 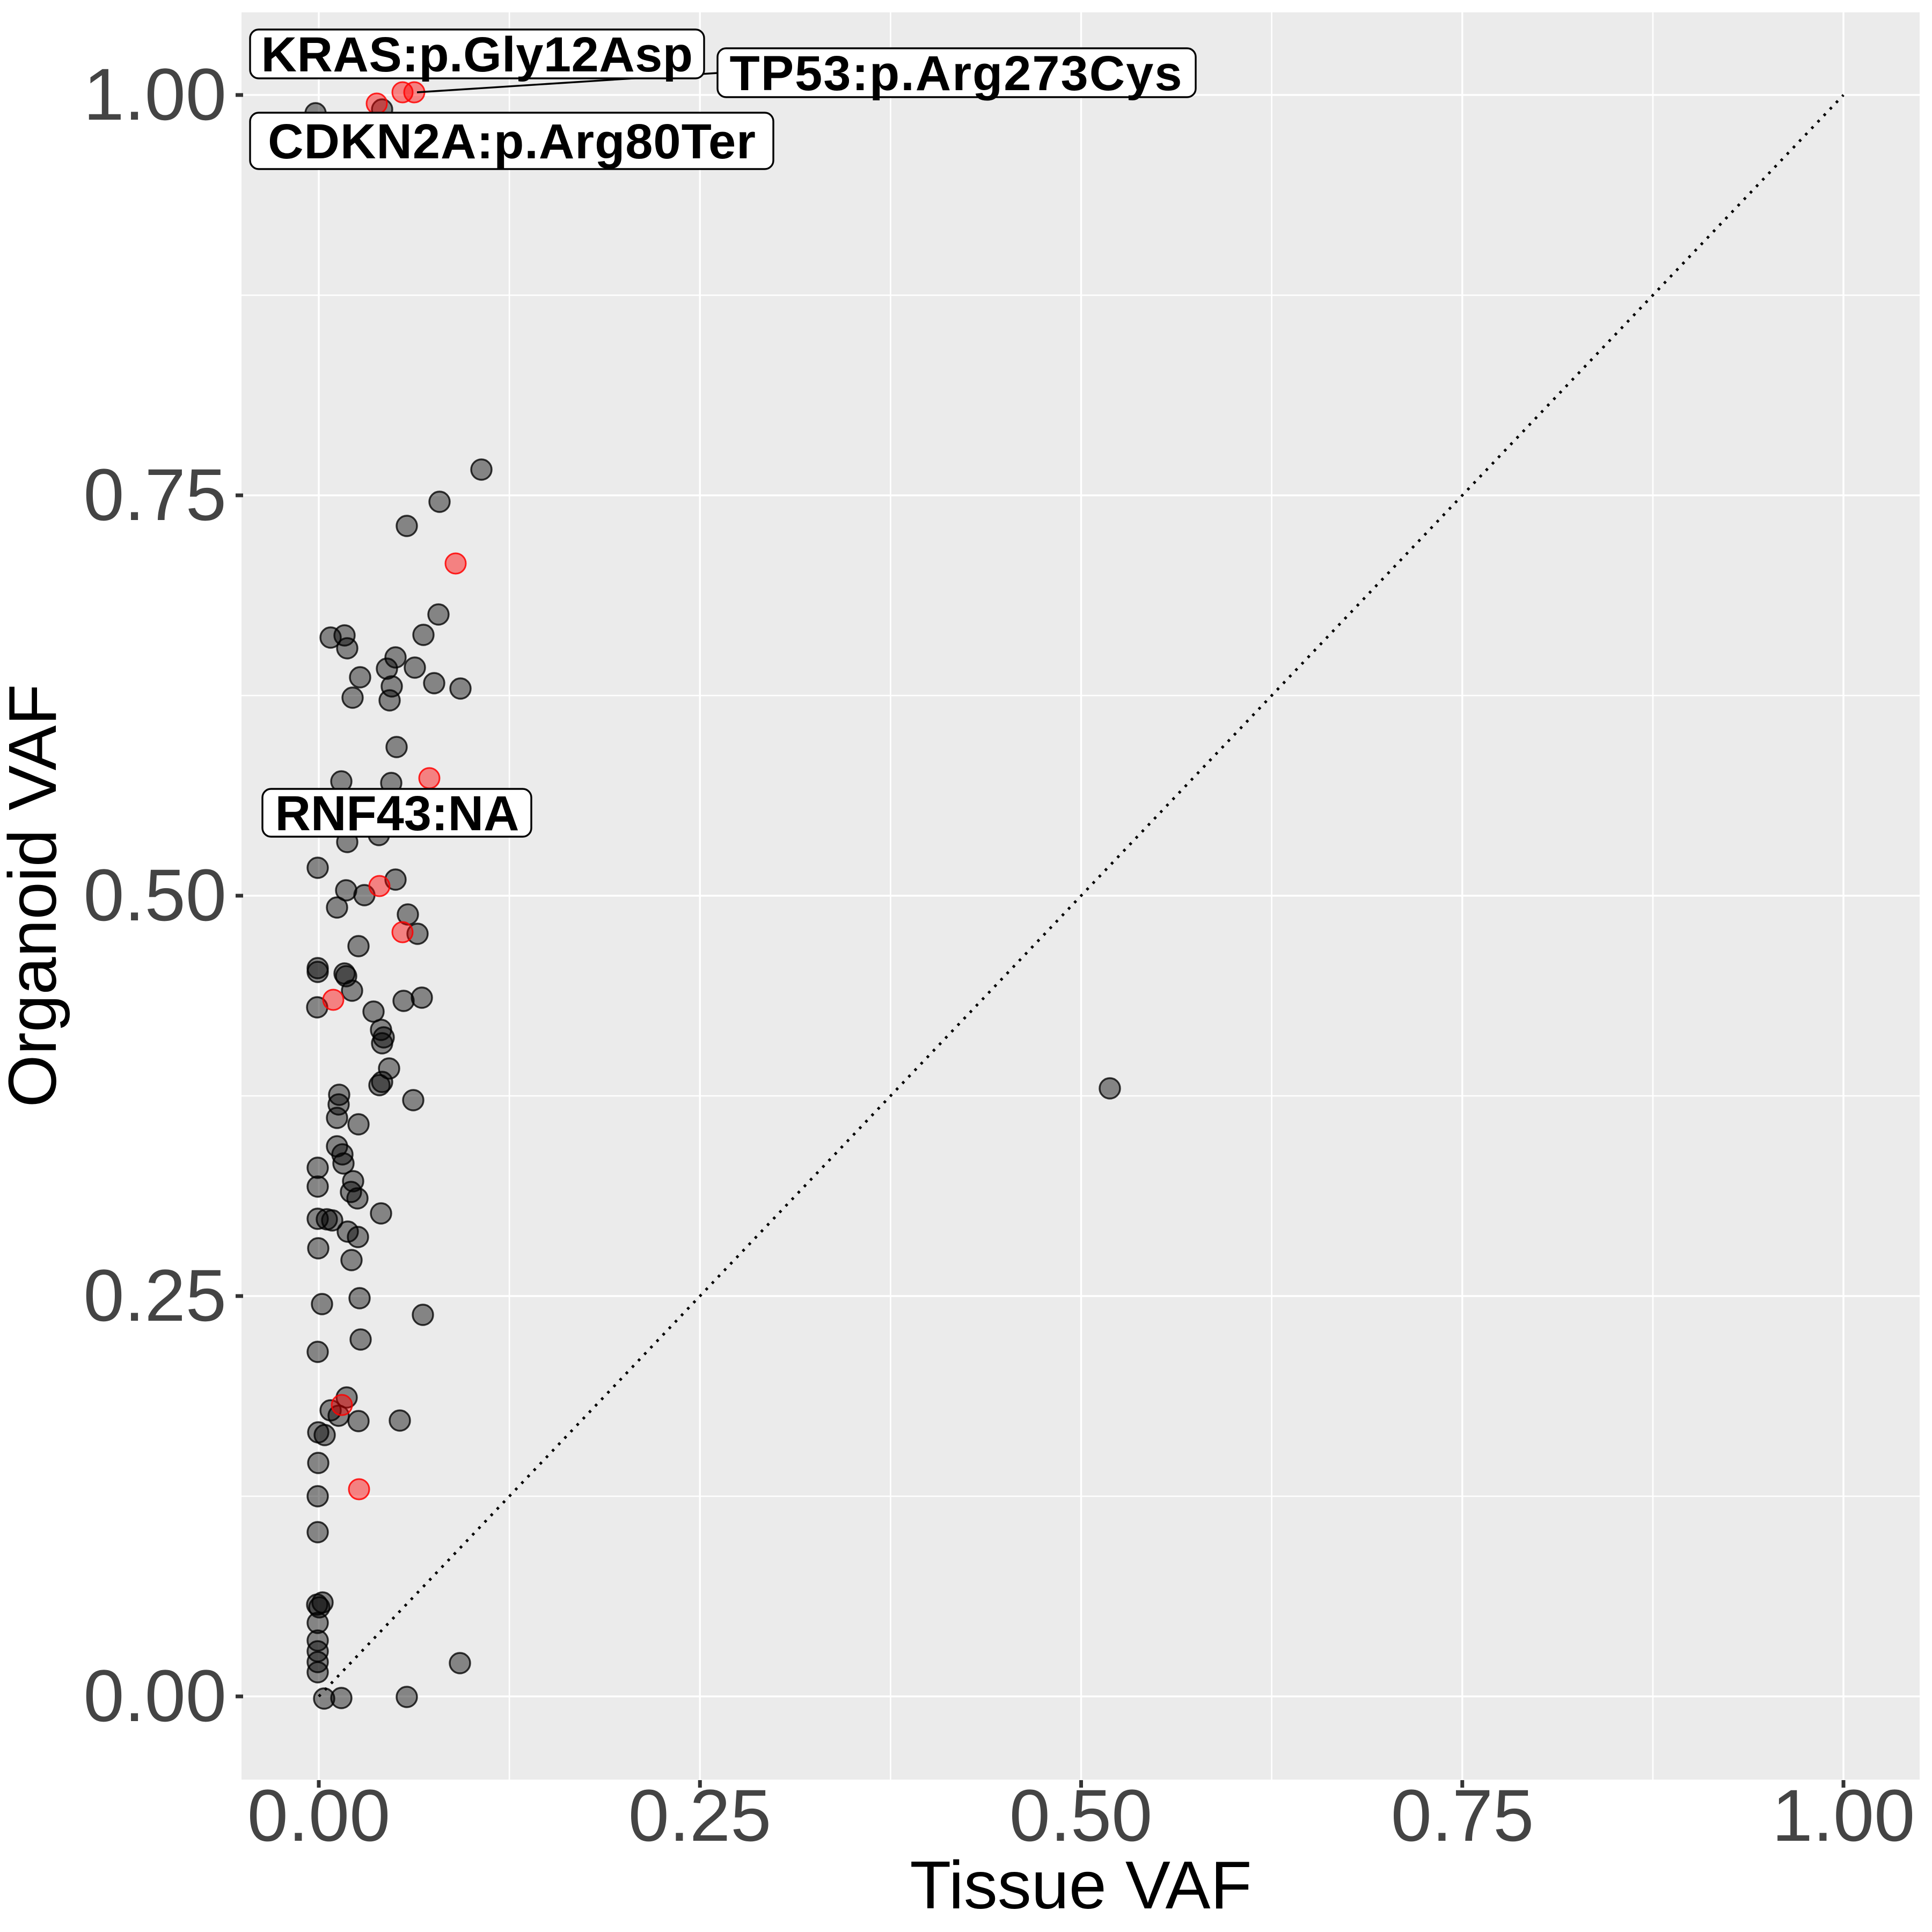 What do you see at coordinates (35, 895) in the screenshot?
I see `svg-text: Organoid VAF` at bounding box center [35, 895].